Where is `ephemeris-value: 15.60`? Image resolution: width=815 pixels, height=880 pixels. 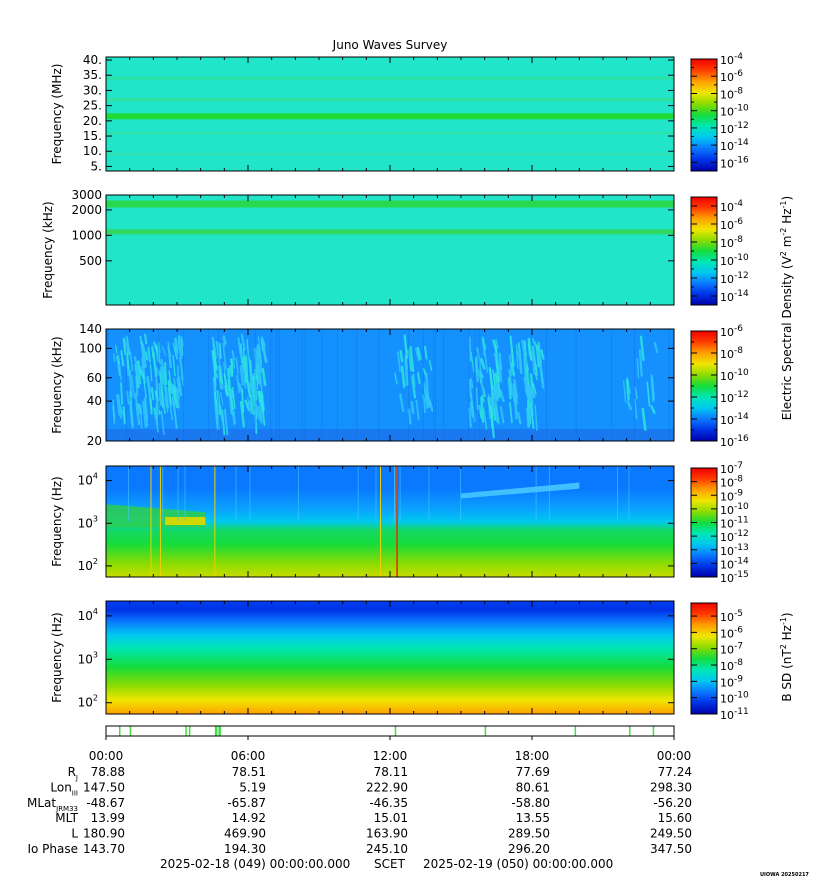
ephemeris-value: 15.60 is located at coordinates (675, 818).